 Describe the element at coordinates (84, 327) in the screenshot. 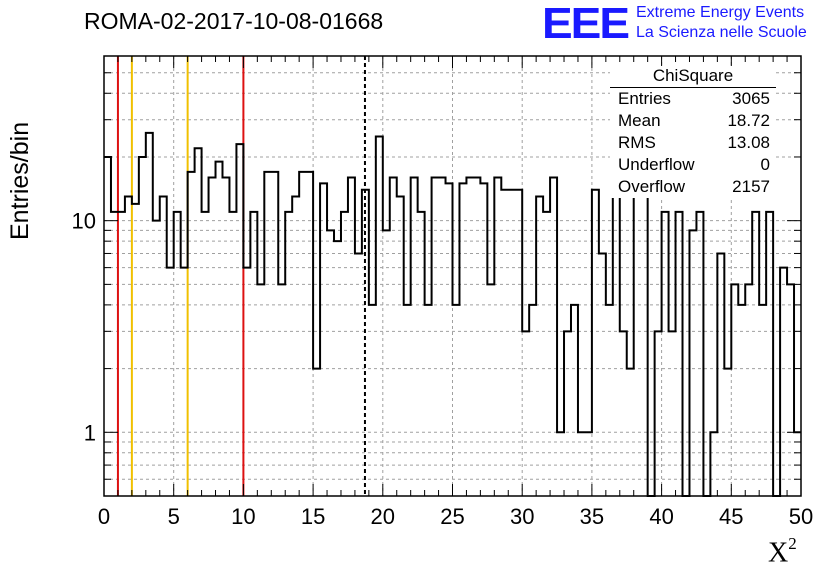

I see `y-tick-labels: 1 10` at that location.